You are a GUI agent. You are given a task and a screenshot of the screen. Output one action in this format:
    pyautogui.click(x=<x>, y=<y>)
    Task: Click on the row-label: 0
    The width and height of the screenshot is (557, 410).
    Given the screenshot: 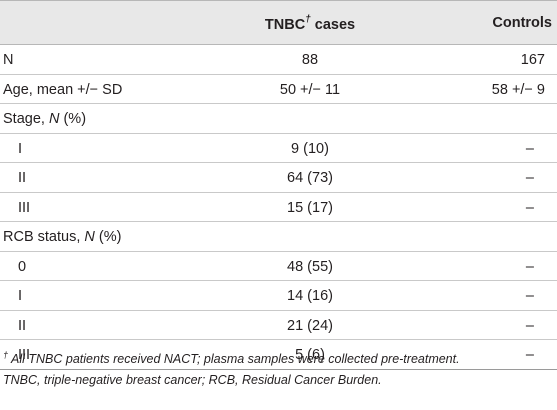 What is the action you would take?
    pyautogui.click(x=22, y=266)
    